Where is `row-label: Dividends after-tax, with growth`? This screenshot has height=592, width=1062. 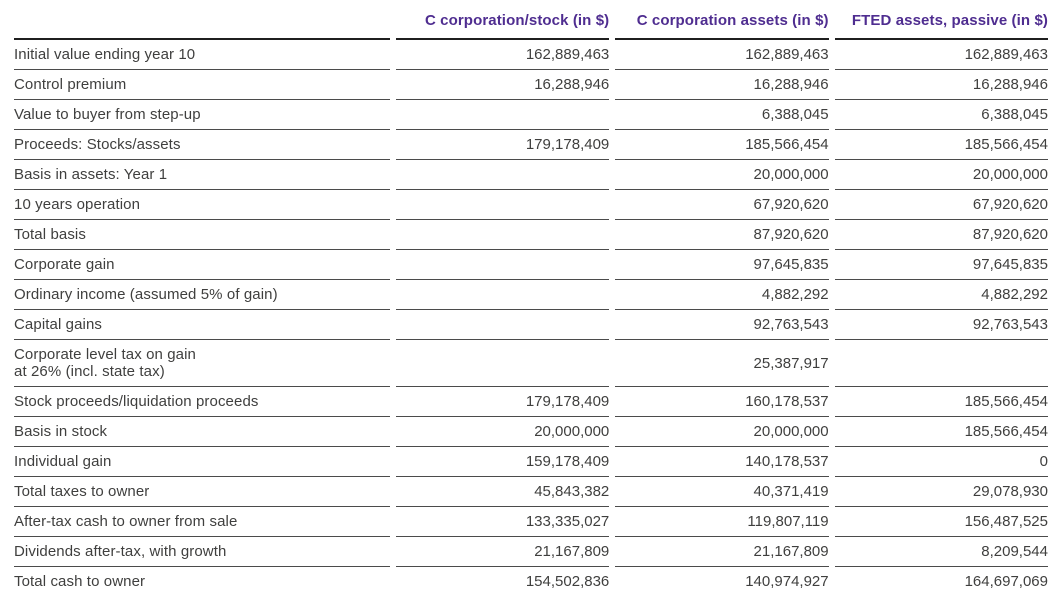 row-label: Dividends after-tax, with growth is located at coordinates (202, 552).